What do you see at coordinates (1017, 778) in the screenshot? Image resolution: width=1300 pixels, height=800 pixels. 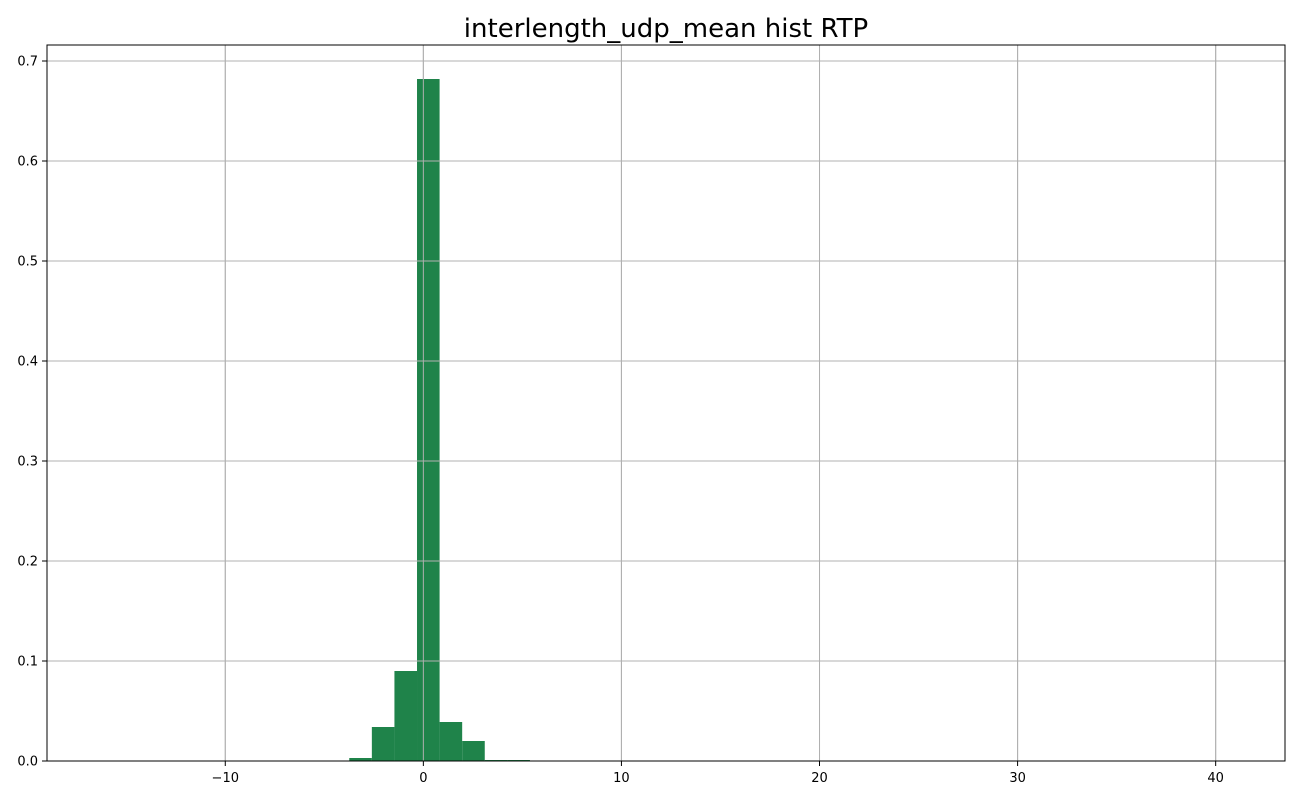 I see `x-tick-label: 30` at bounding box center [1017, 778].